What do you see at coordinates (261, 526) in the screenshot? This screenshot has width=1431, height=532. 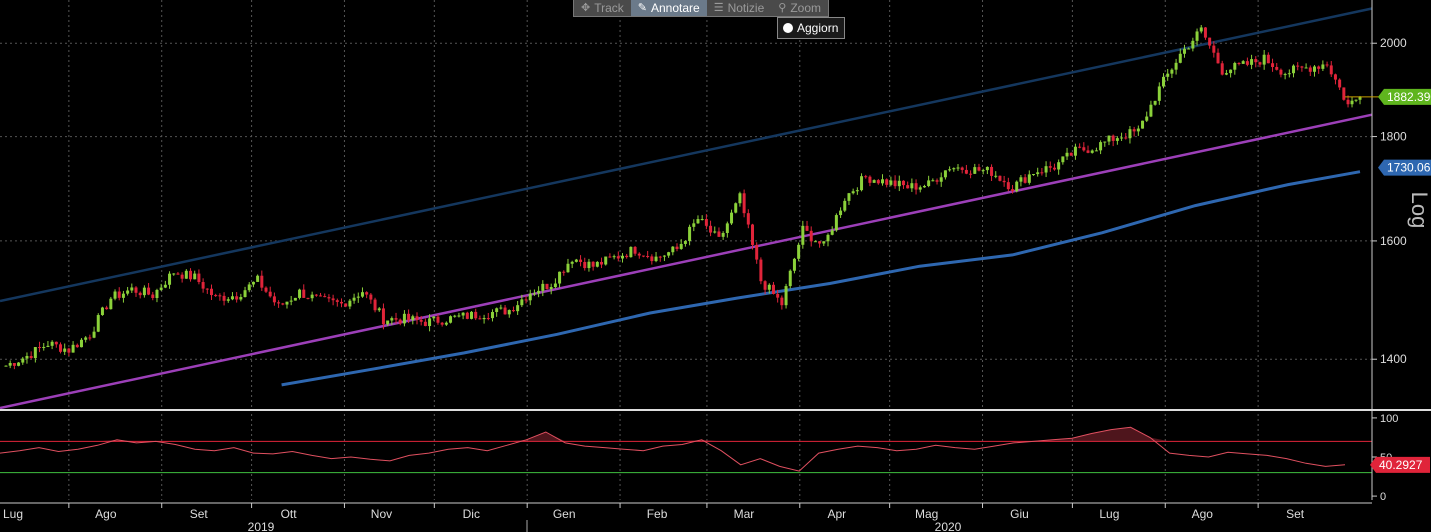 I see `x-year-label: 2019` at bounding box center [261, 526].